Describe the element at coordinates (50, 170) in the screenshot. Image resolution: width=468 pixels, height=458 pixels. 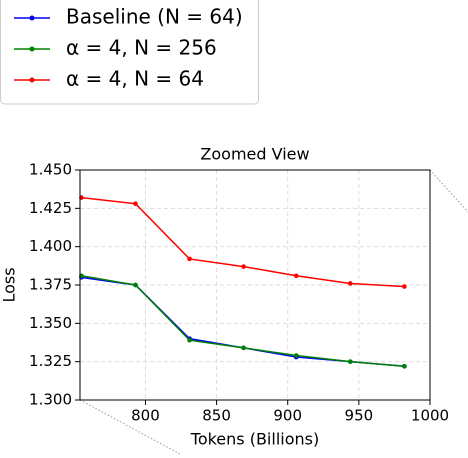
I see `y-tick-label: 1.450` at that location.